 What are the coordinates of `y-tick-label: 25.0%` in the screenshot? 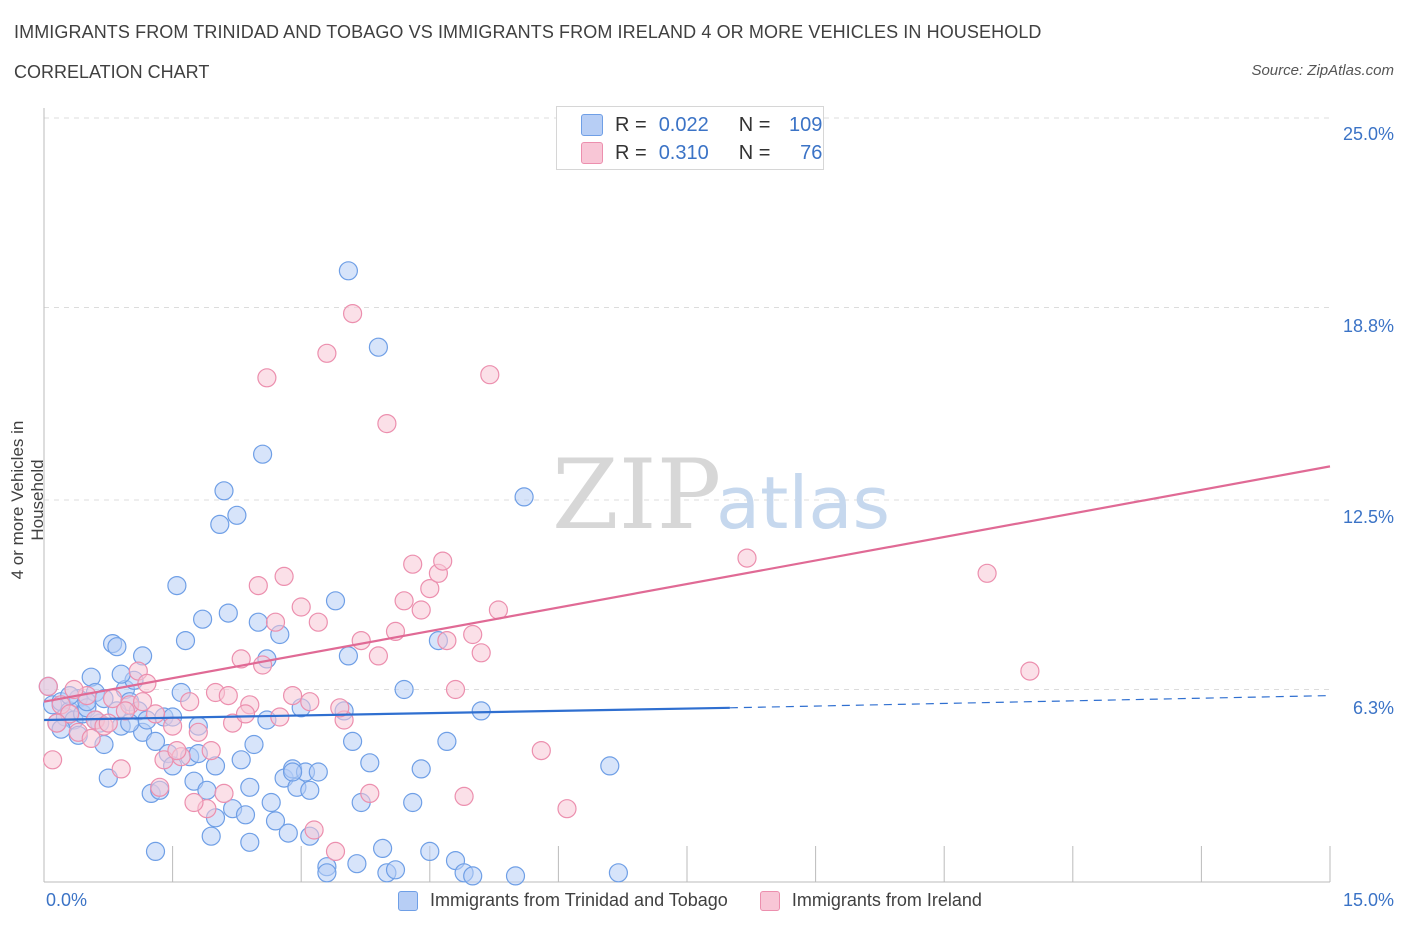 It's located at (1368, 134).